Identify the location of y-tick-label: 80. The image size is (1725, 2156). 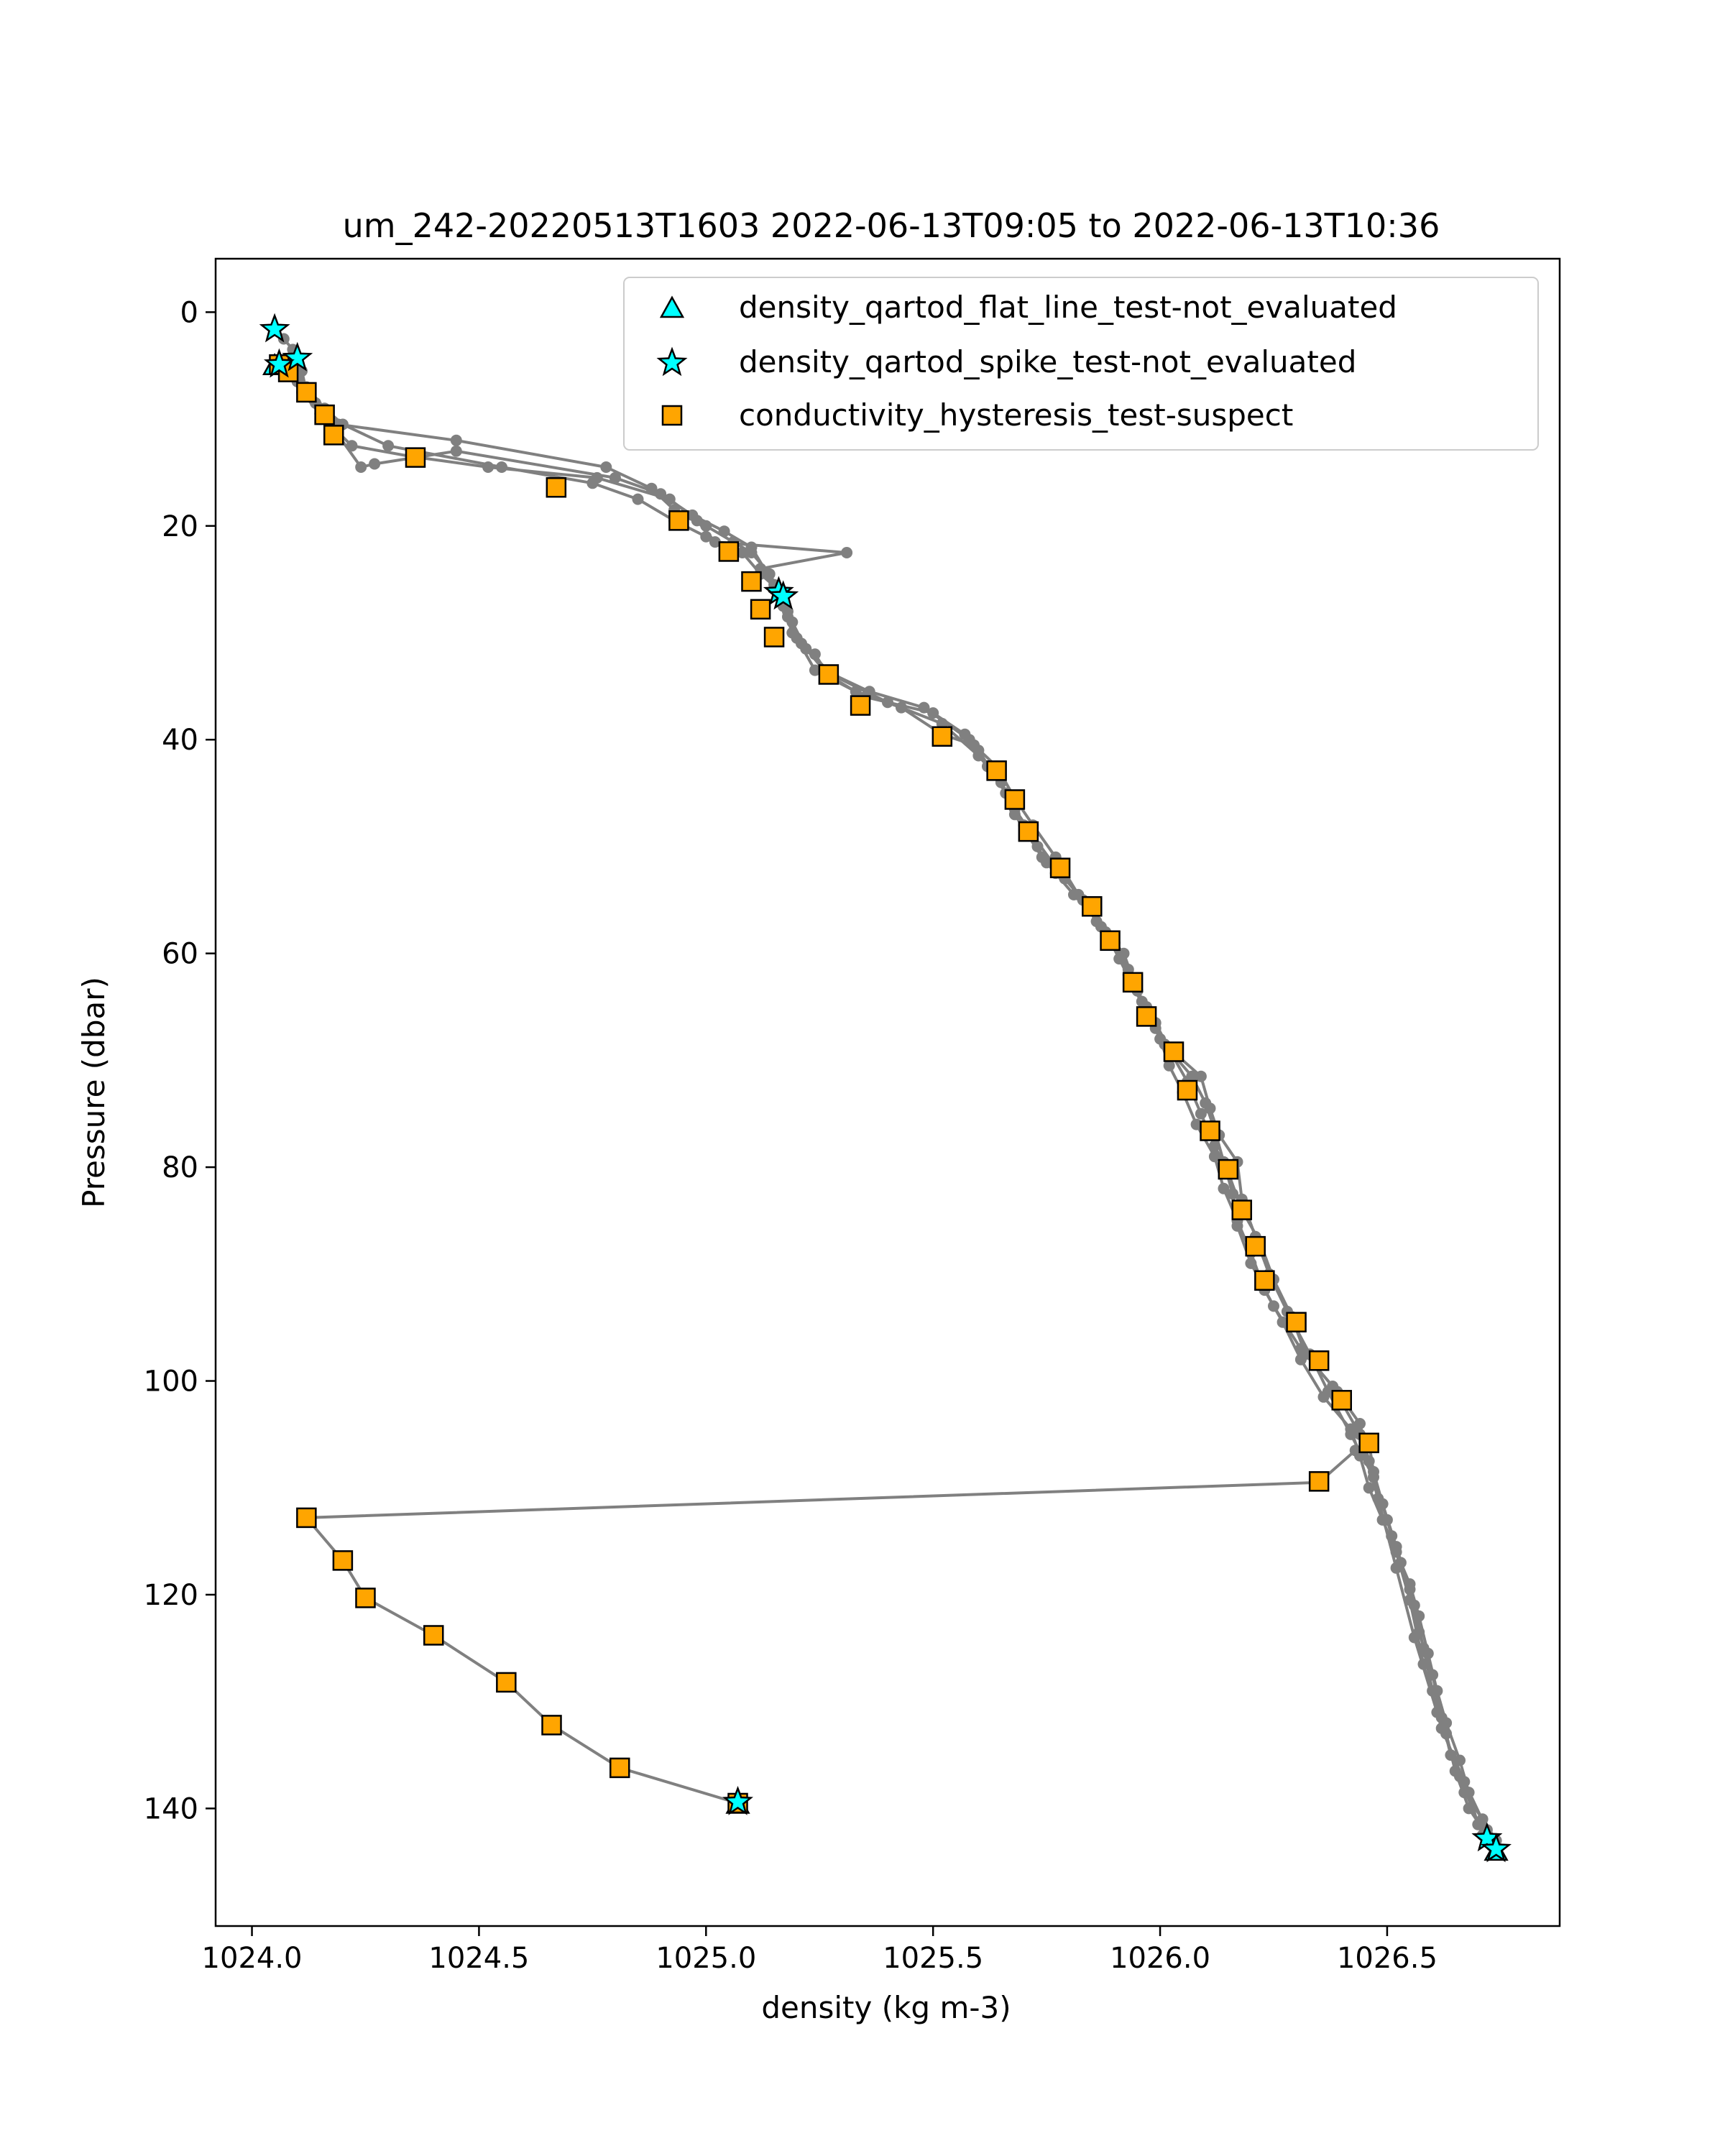
(180, 1167).